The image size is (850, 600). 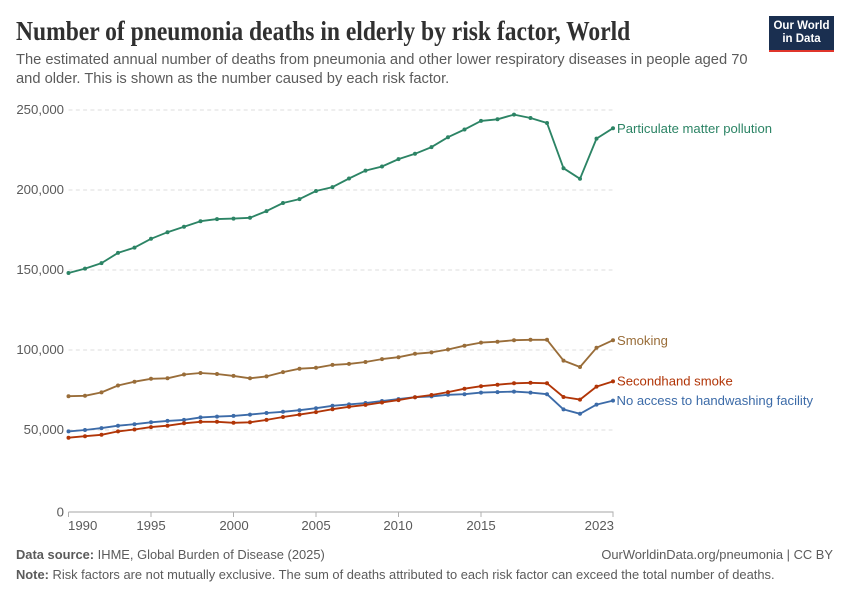 What do you see at coordinates (715, 400) in the screenshot?
I see `svg-text:No access to handwashing facil: No access to handwashing facility` at bounding box center [715, 400].